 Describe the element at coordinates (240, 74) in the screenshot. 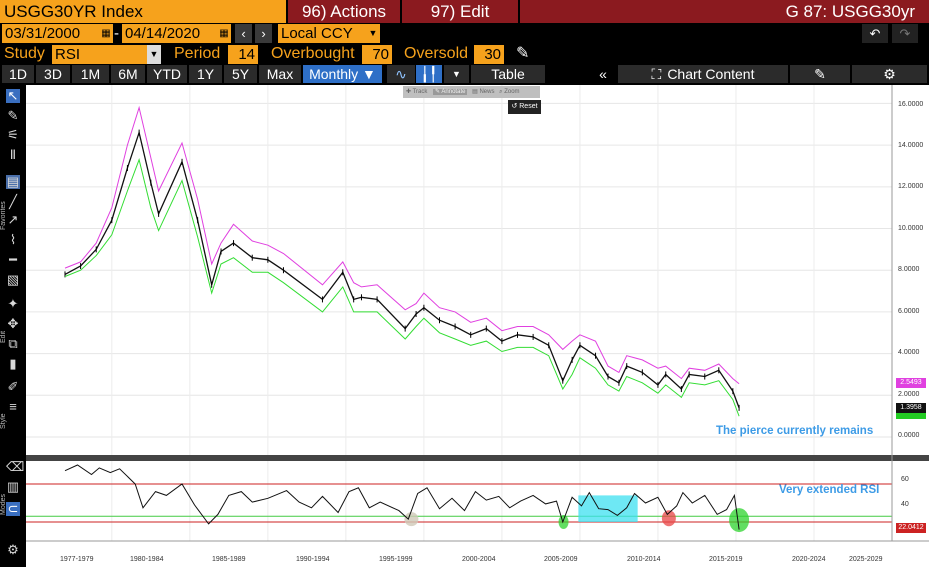

I see `range-5y-button: 5Y` at that location.